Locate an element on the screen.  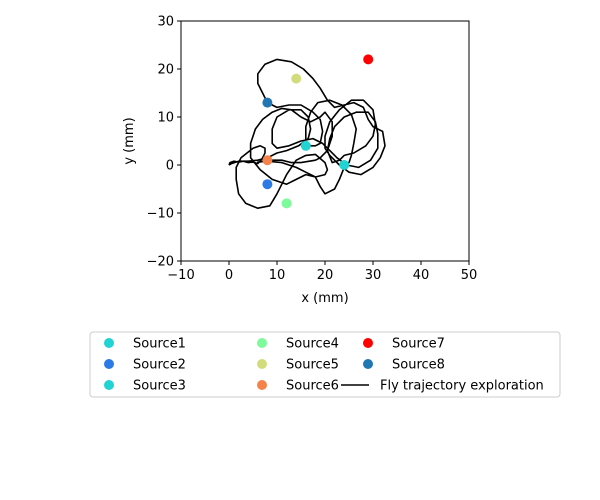
legend-frame is located at coordinates (325, 364).